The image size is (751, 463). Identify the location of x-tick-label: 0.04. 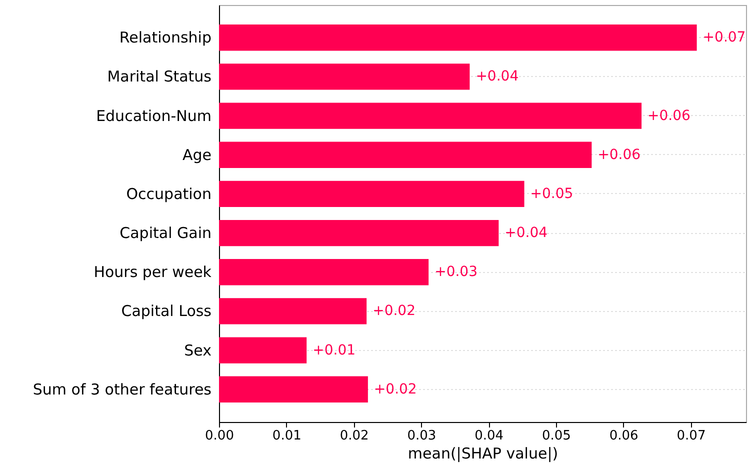
(489, 436).